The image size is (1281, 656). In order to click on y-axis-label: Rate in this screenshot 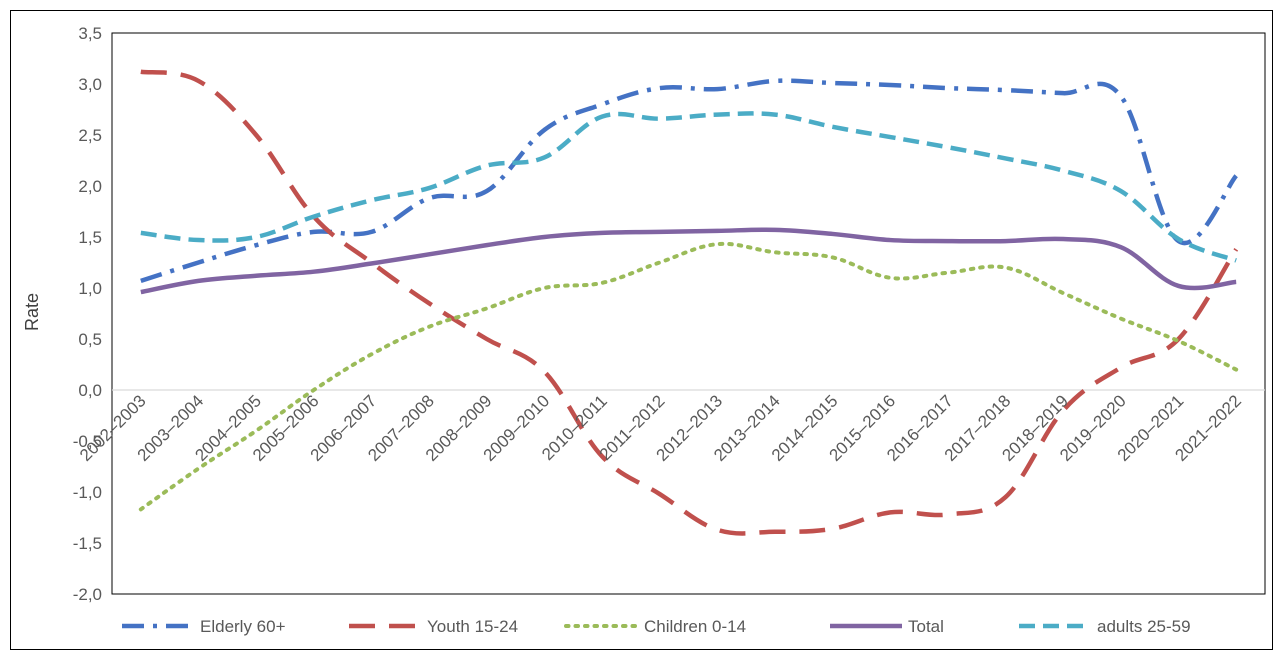, I will do `click(32, 312)`.